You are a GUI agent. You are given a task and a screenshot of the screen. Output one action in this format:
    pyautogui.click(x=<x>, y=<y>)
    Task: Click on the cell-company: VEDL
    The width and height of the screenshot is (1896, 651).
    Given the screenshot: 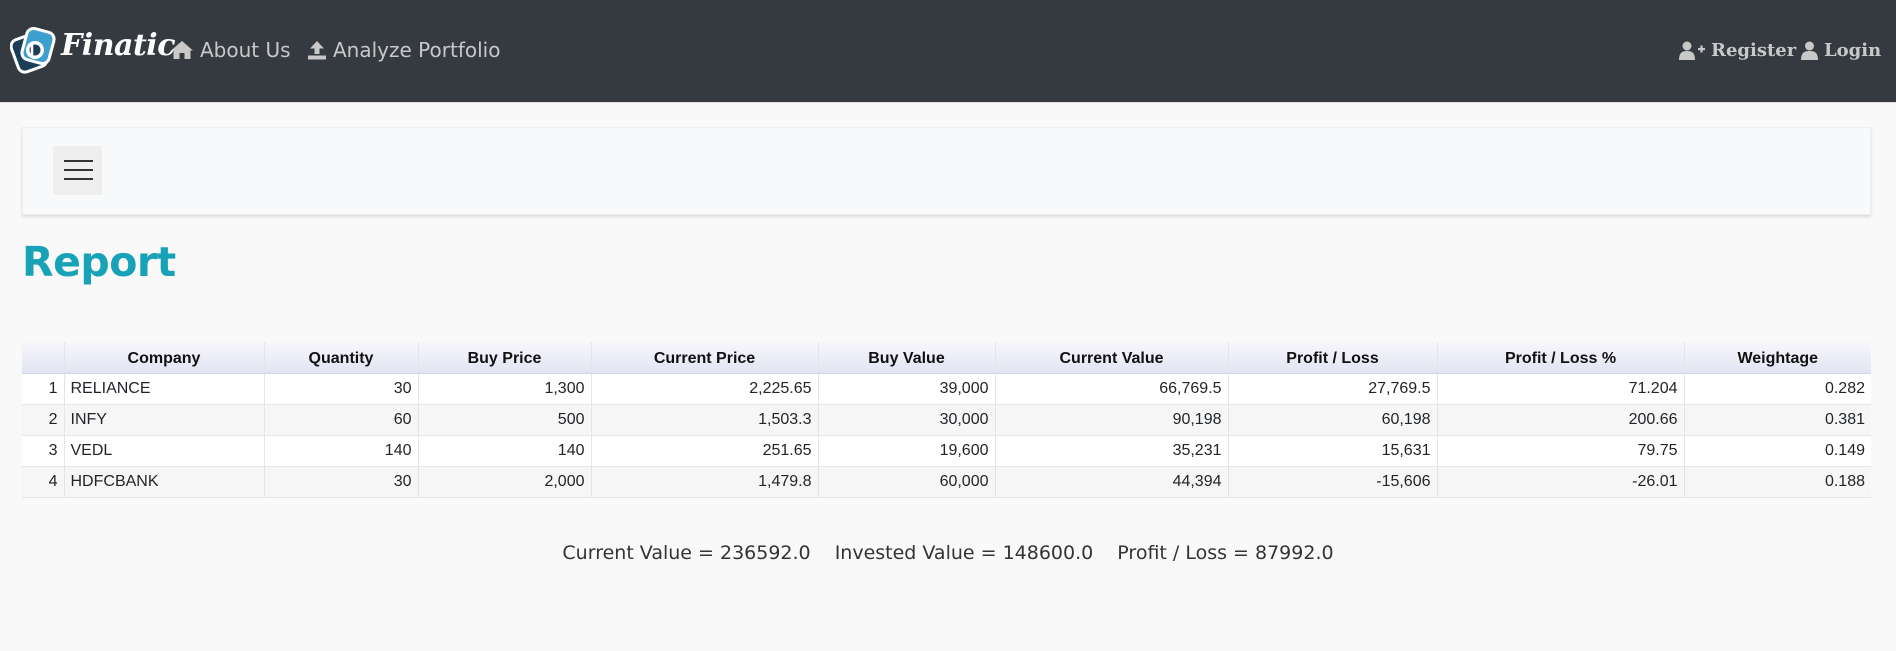 What is the action you would take?
    pyautogui.click(x=163, y=451)
    